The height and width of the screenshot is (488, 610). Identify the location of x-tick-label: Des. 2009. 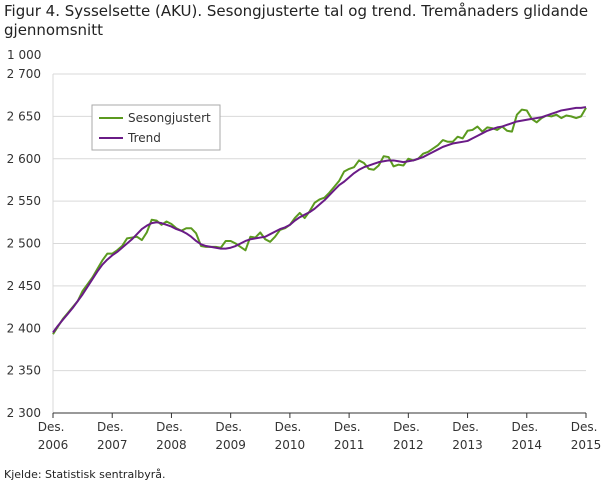
(230, 436).